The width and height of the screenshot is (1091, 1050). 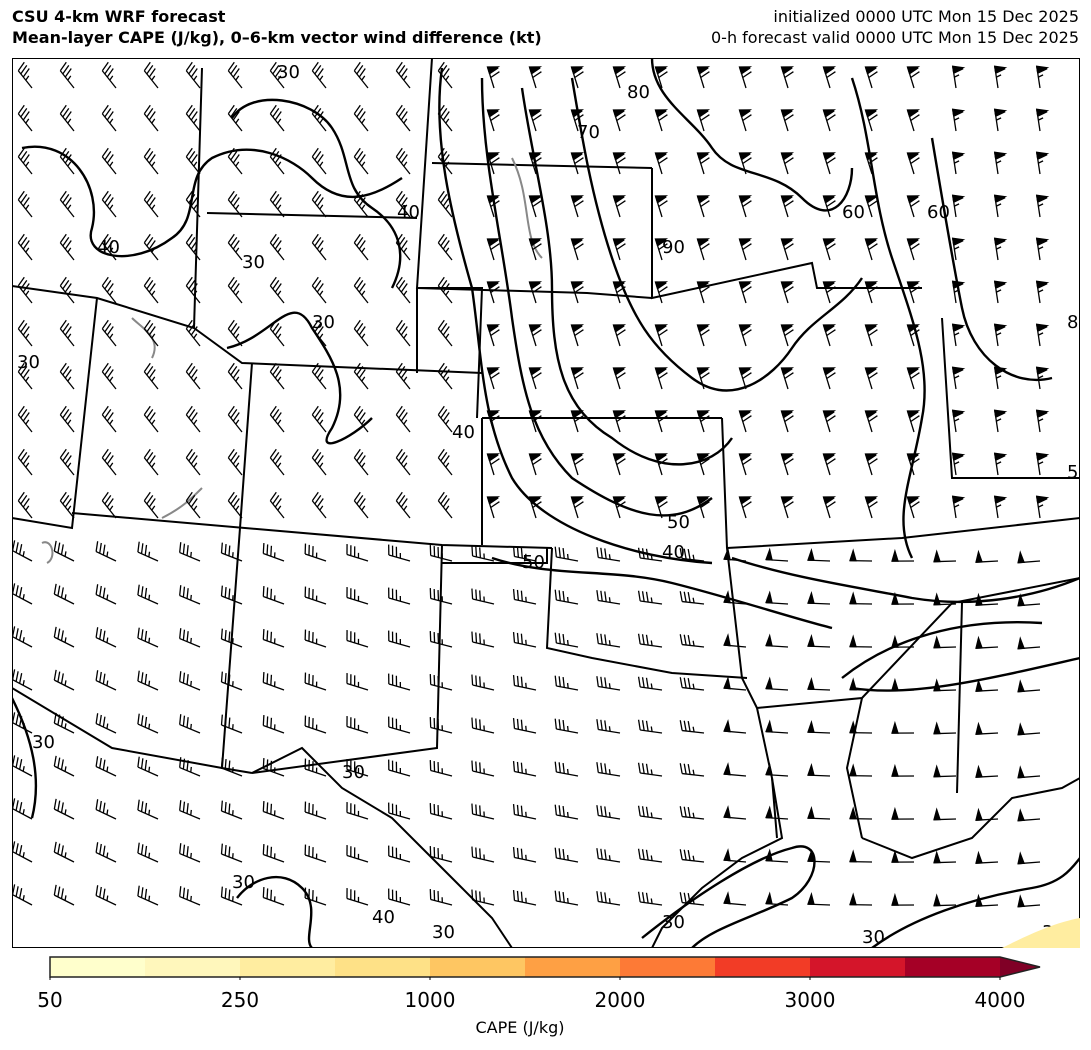 I want to click on colorbar-tick-label: 1000, so click(x=430, y=1000).